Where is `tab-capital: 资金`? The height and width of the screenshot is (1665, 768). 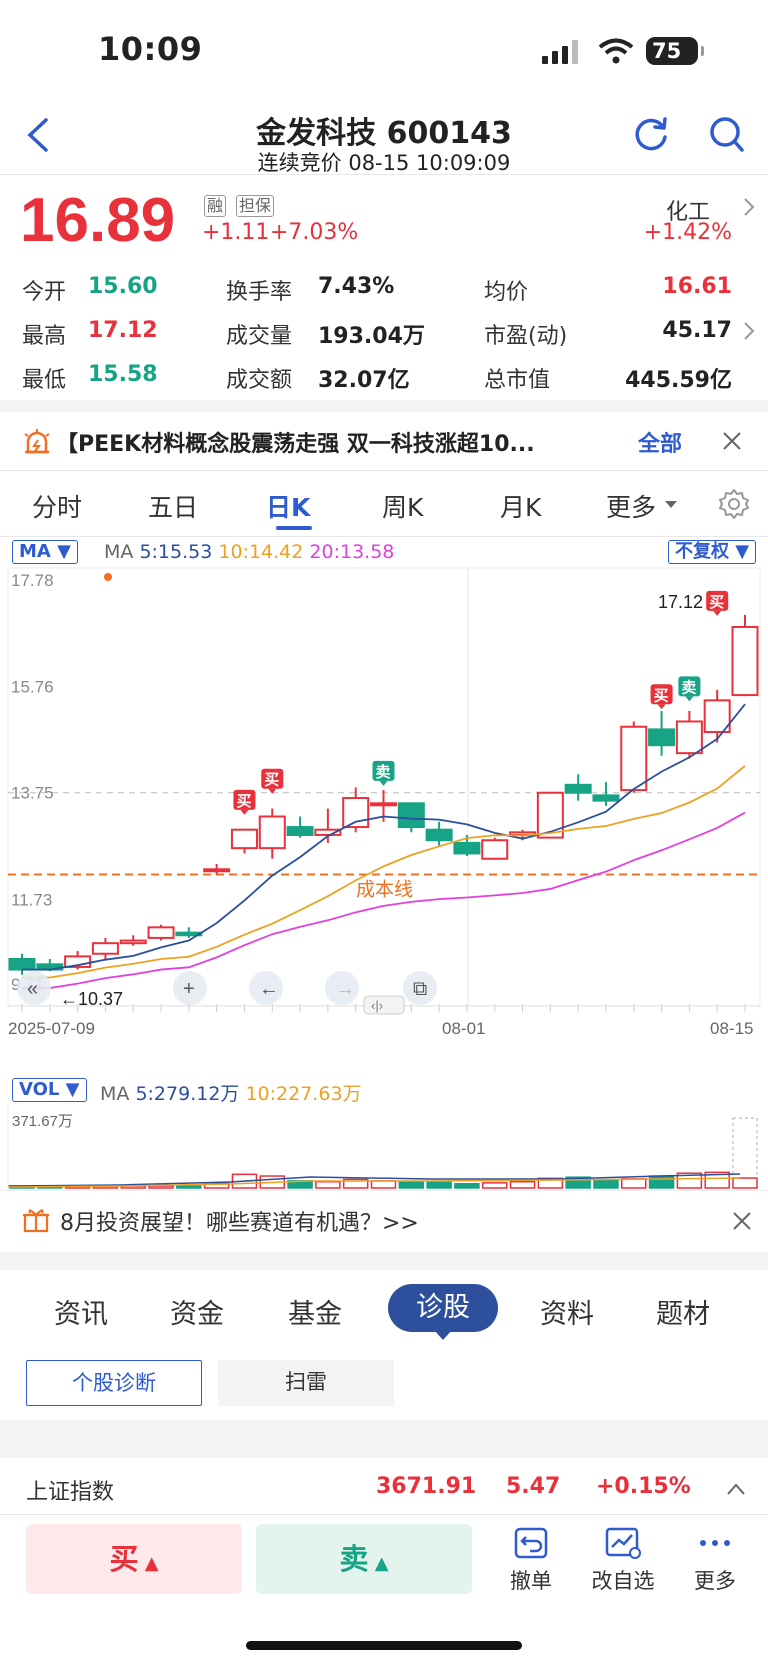 tab-capital: 资金 is located at coordinates (197, 1314).